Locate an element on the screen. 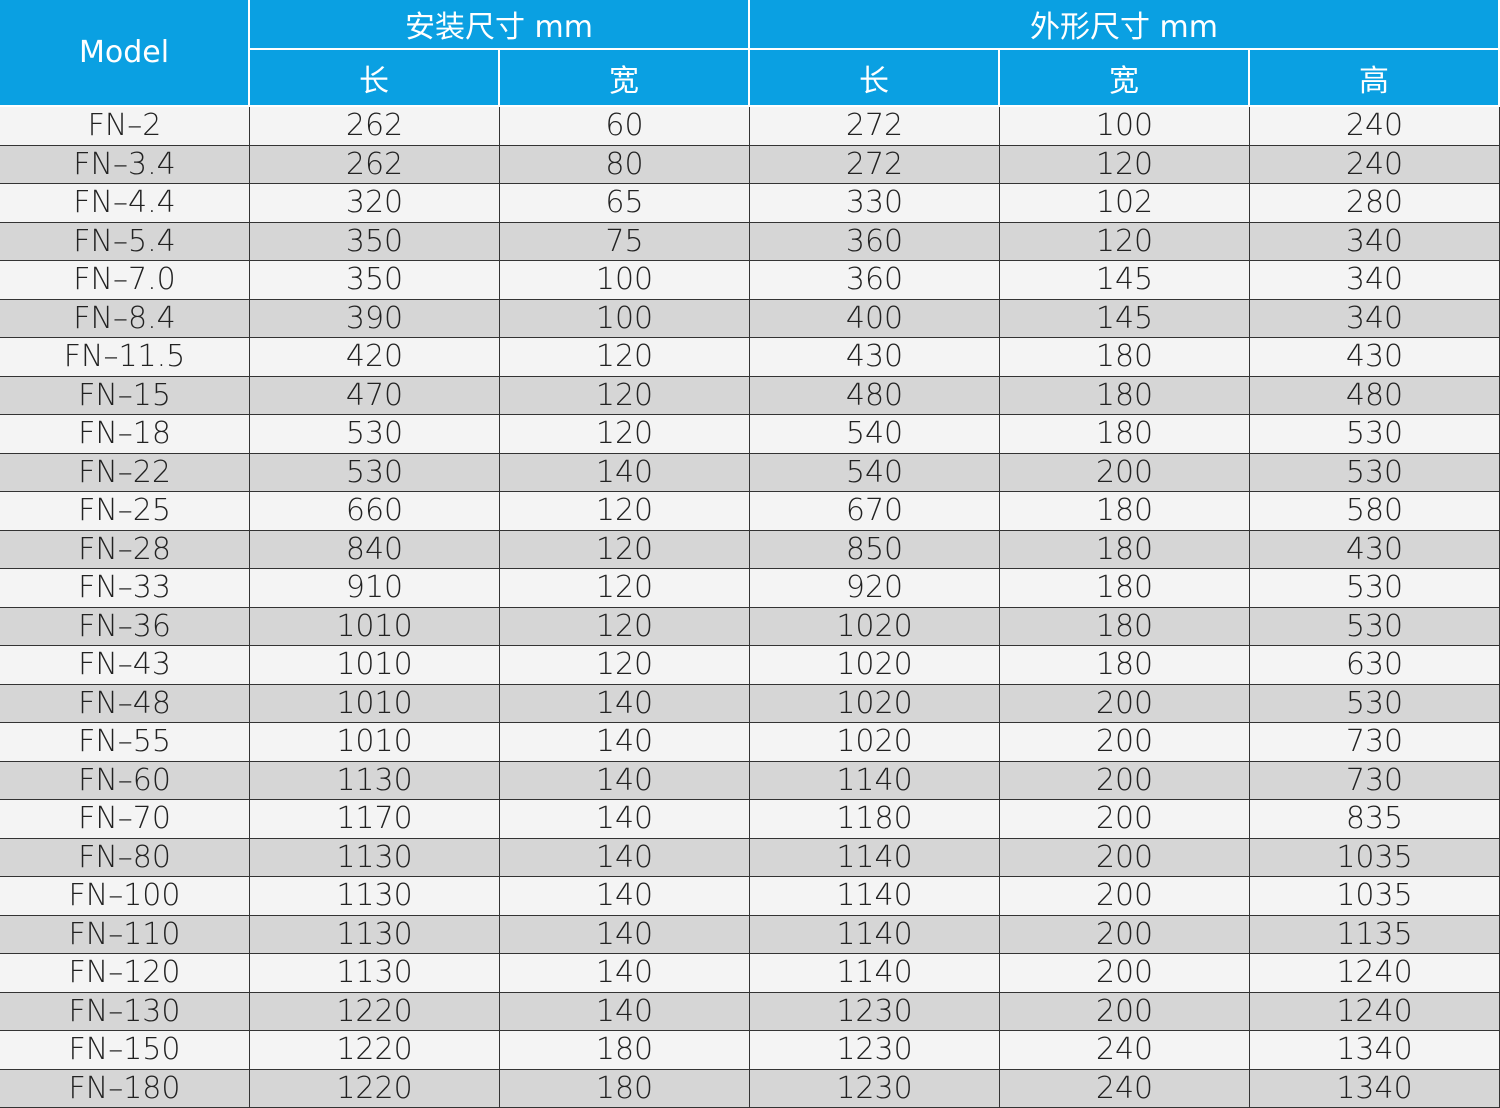 This screenshot has height=1108, width=1500. value-cell: 1180 is located at coordinates (875, 819).